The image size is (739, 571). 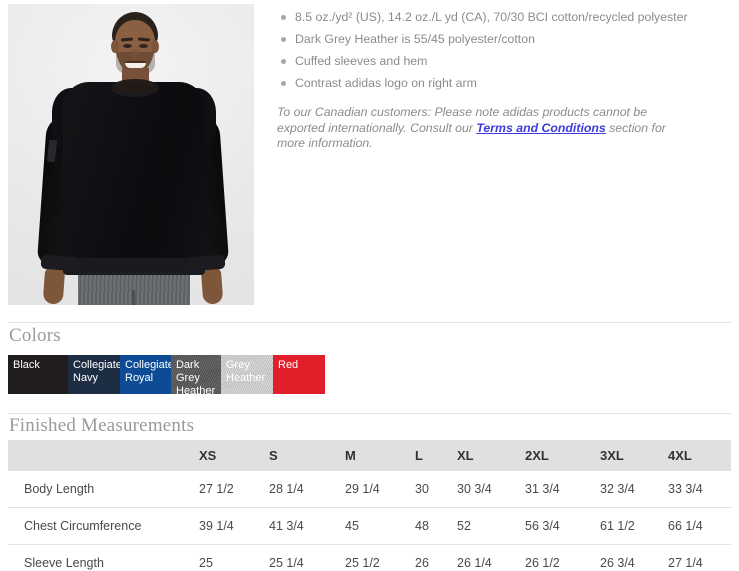 I want to click on table-column-header-size: 3XL, so click(x=634, y=455).